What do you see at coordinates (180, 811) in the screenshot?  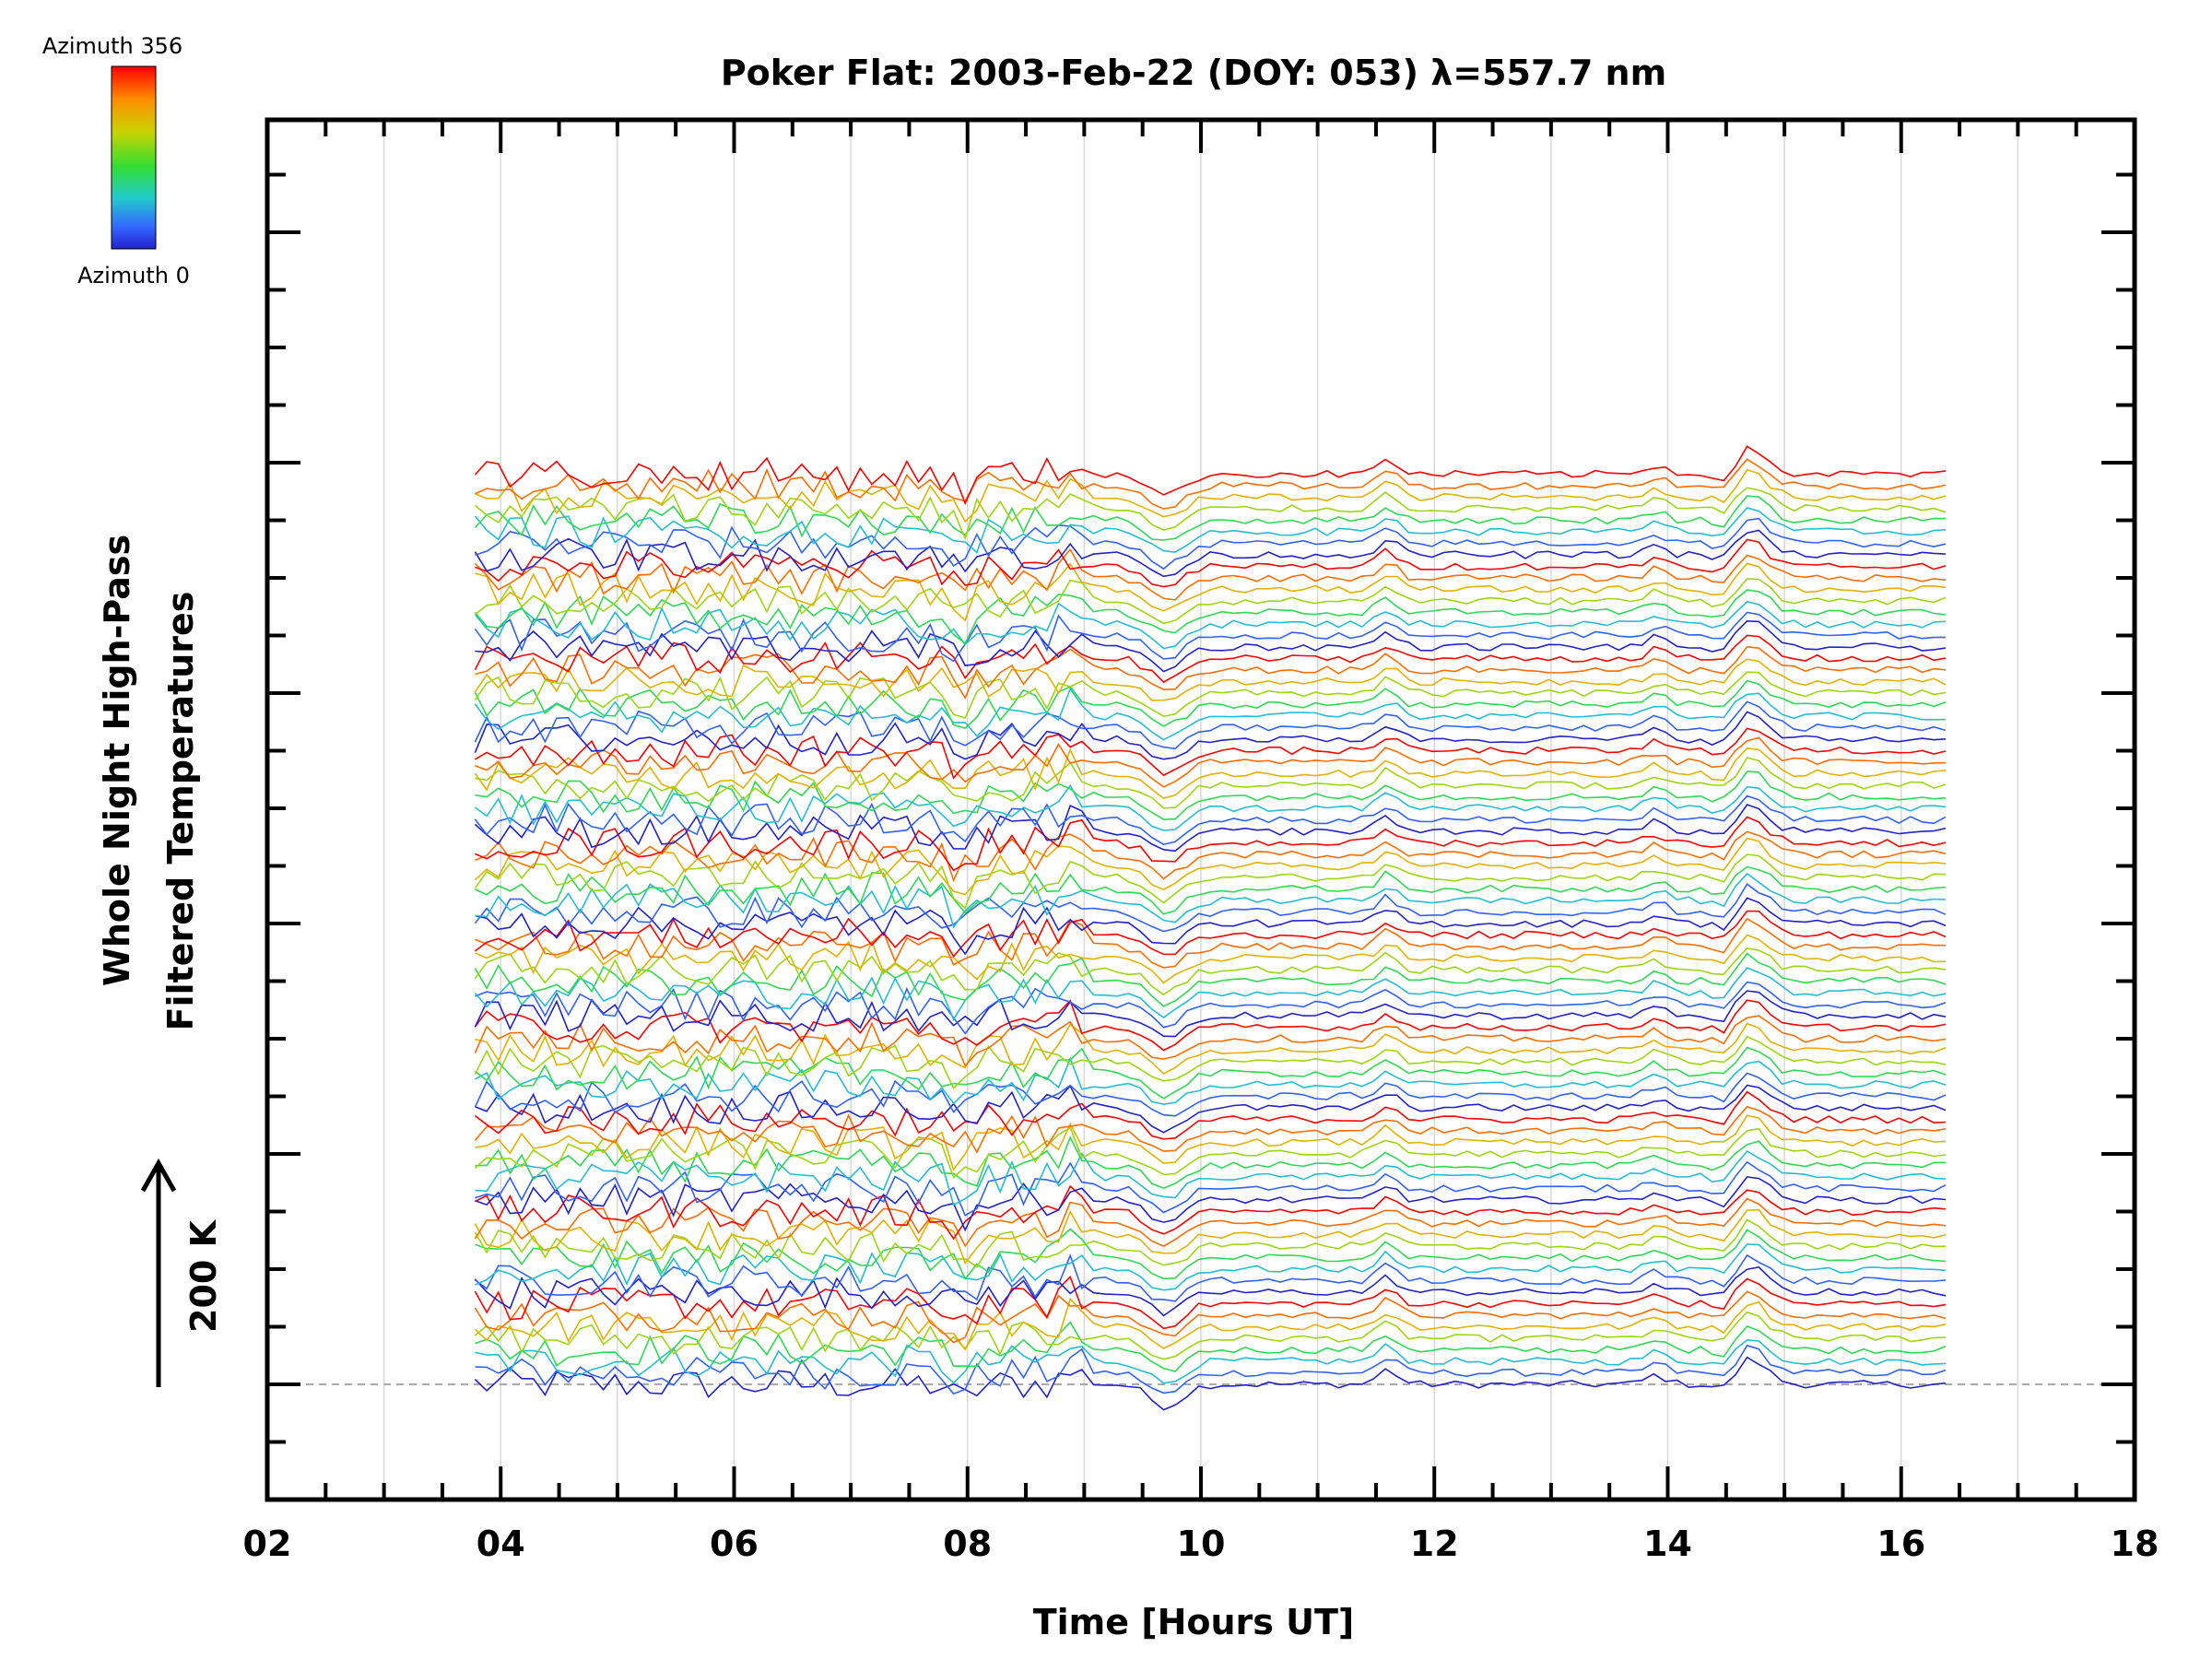 I see `y-axis-label-line-2: Filtered Temperatures` at bounding box center [180, 811].